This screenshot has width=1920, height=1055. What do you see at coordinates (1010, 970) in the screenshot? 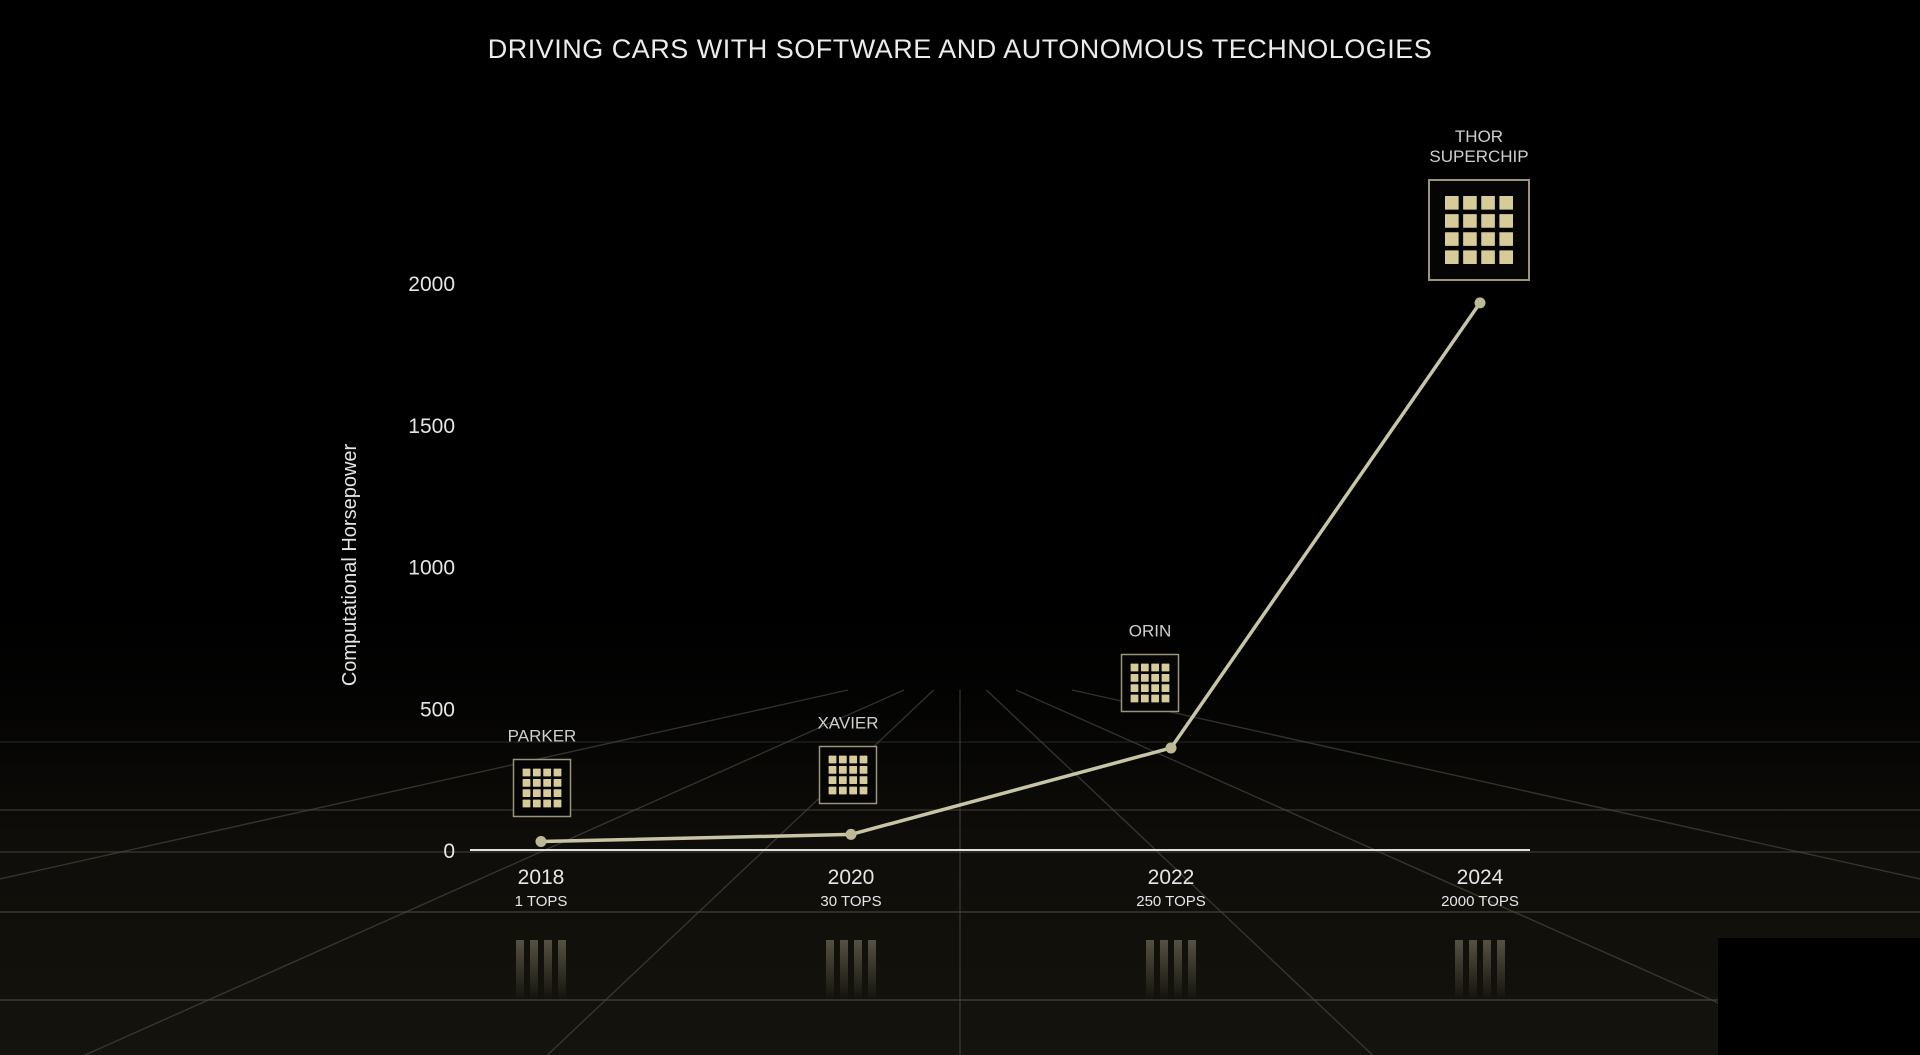
I see `chip-reflections` at bounding box center [1010, 970].